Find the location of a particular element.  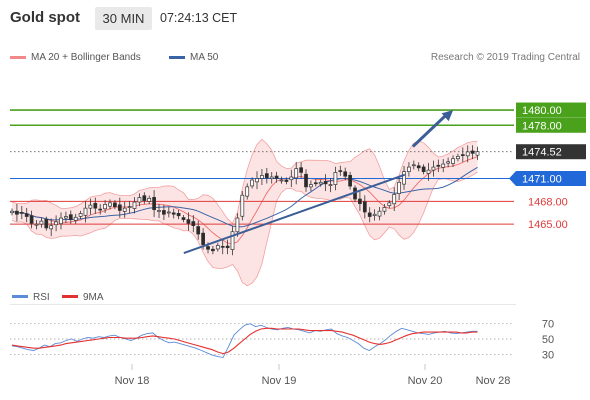

rsi-line is located at coordinates (244, 340).